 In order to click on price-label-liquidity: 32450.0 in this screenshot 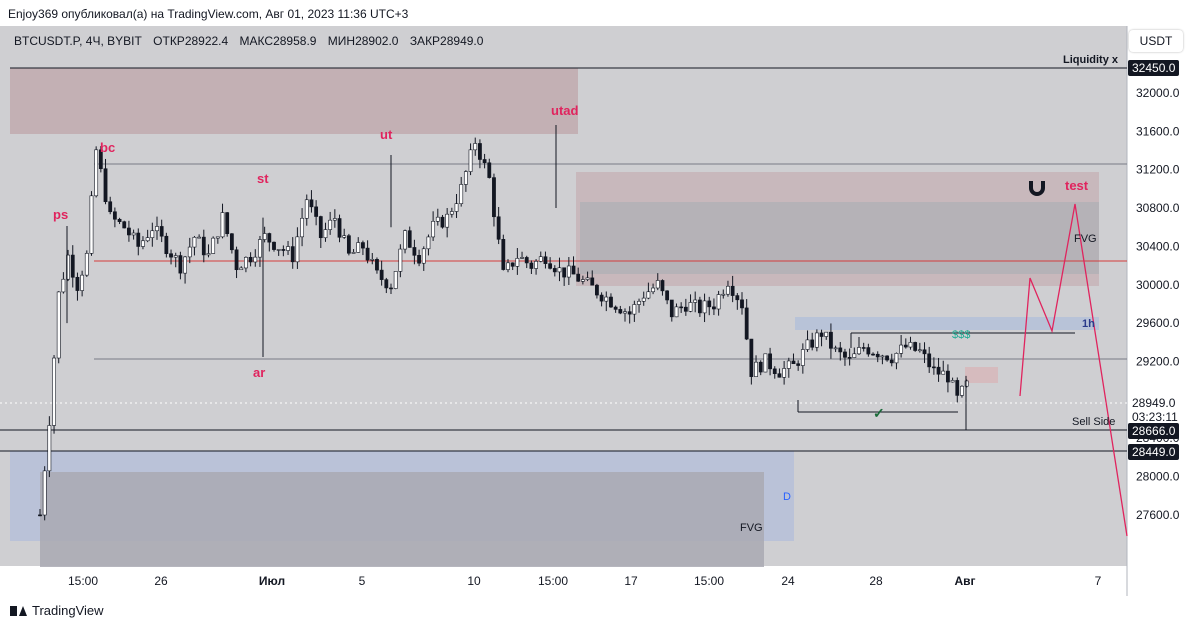, I will do `click(1154, 68)`.